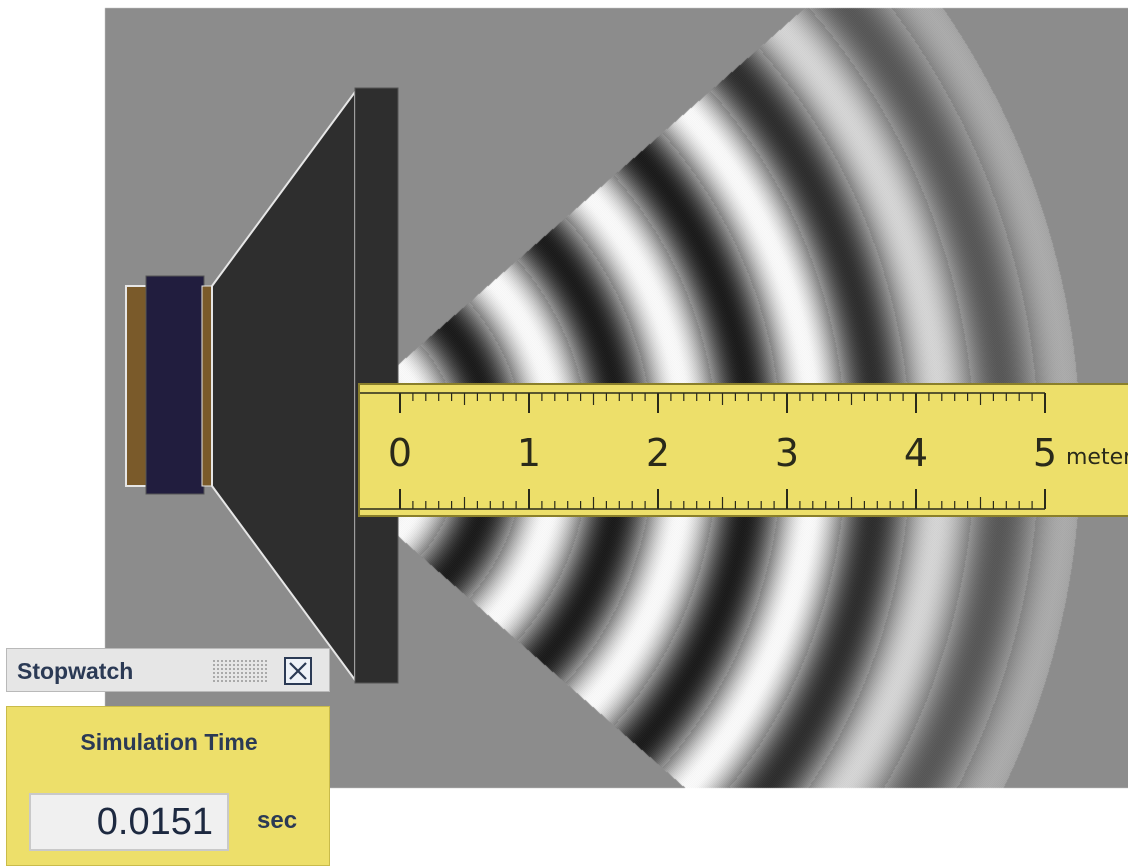 Image resolution: width=1128 pixels, height=866 pixels. Describe the element at coordinates (277, 820) in the screenshot. I see `time-unit-label: sec` at that location.